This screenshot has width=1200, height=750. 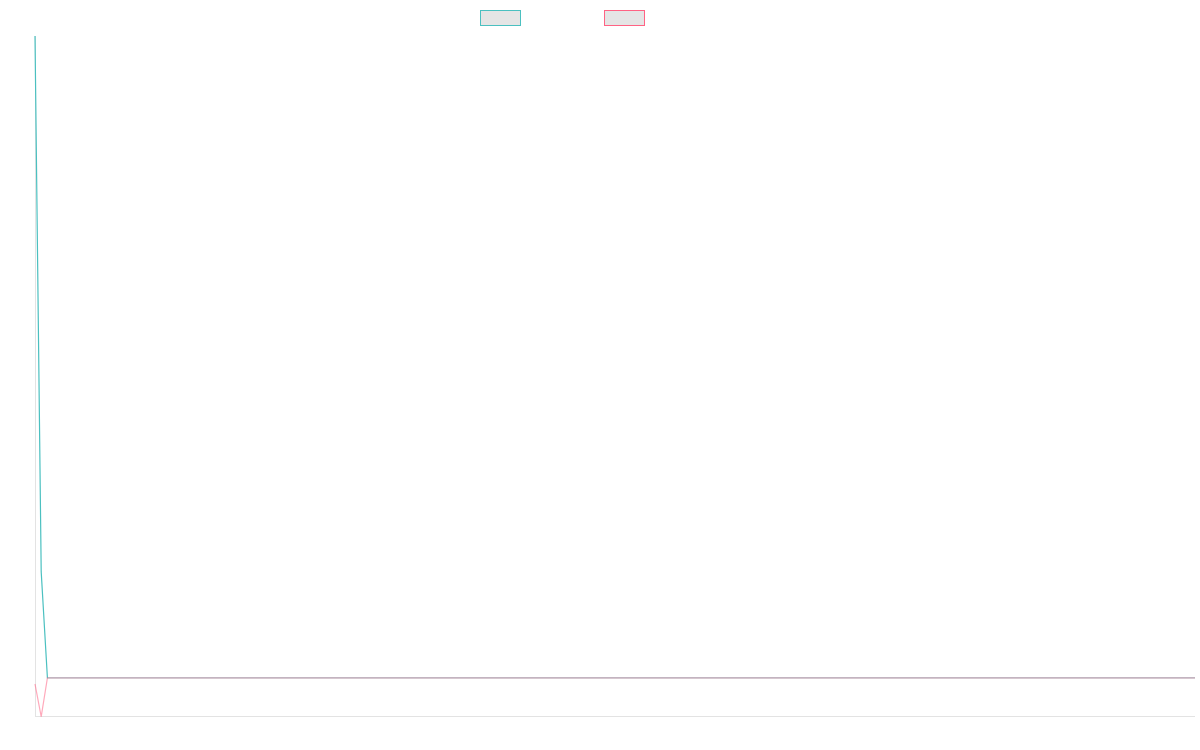 I want to click on legend, so click(x=562, y=18).